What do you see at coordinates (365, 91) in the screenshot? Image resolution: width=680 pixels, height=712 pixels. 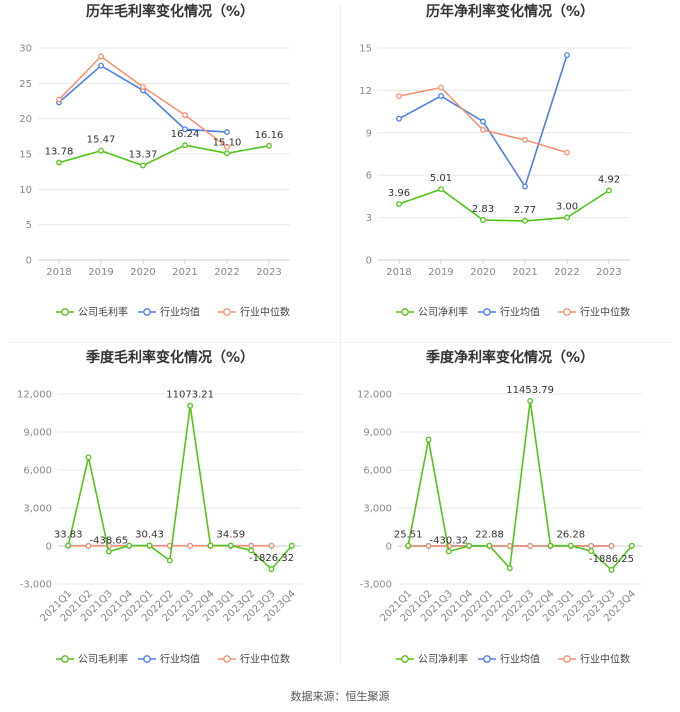 I see `y-tick-label: 12` at bounding box center [365, 91].